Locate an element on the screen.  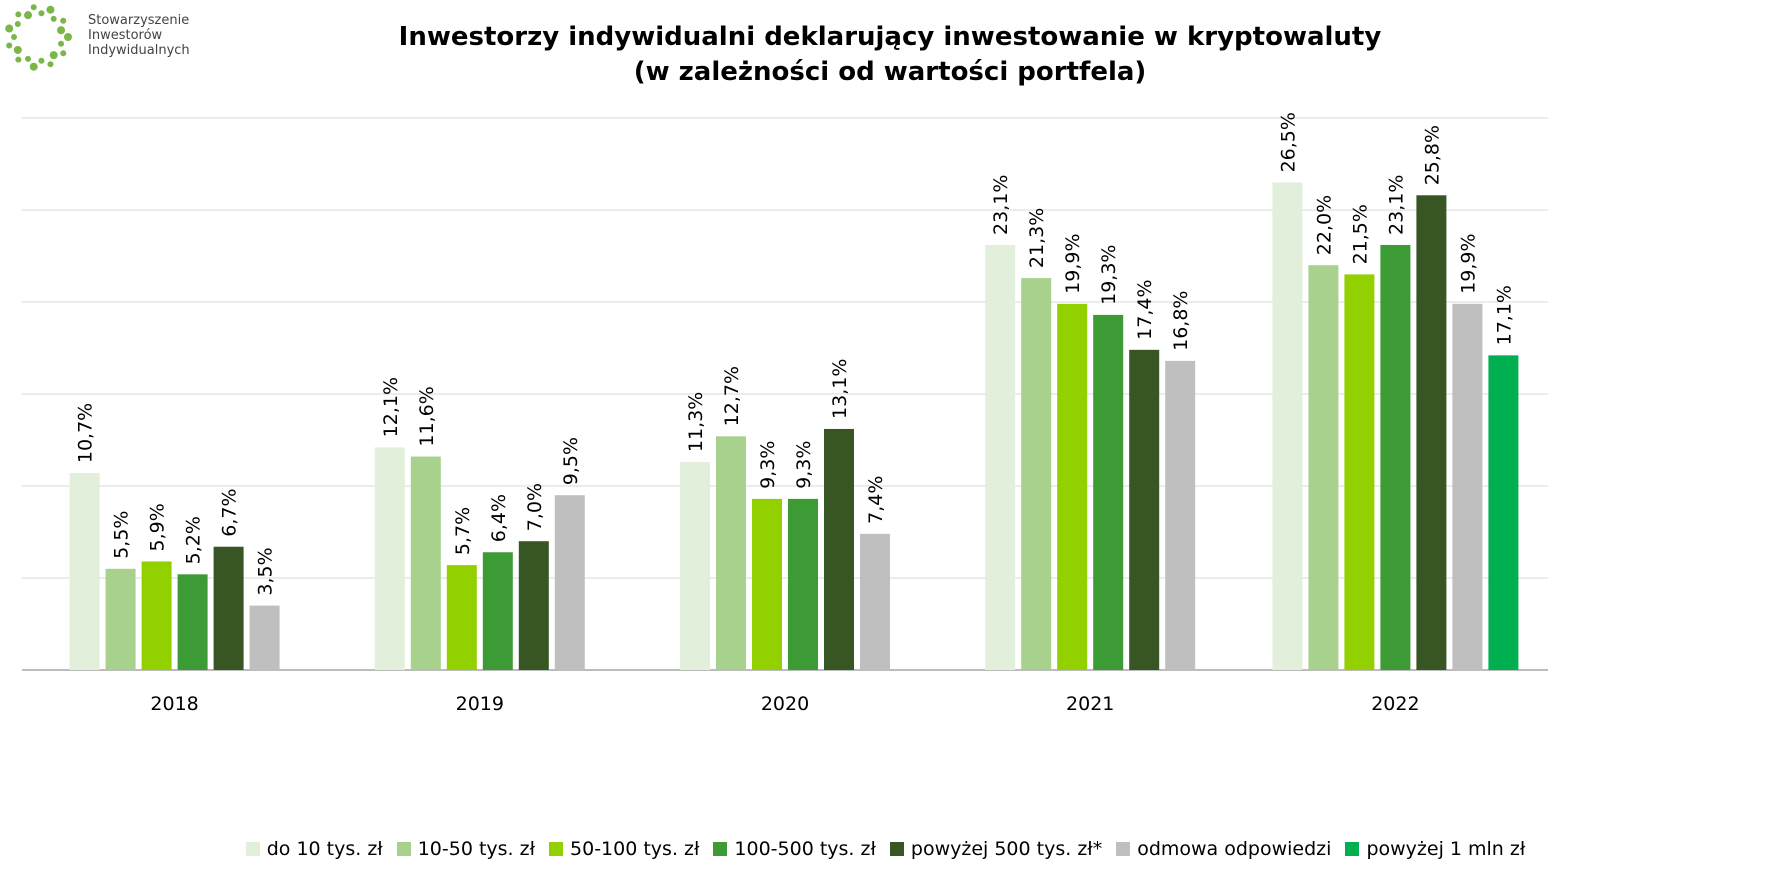
legend-item: 10-50 tys. zł is located at coordinates (466, 849).